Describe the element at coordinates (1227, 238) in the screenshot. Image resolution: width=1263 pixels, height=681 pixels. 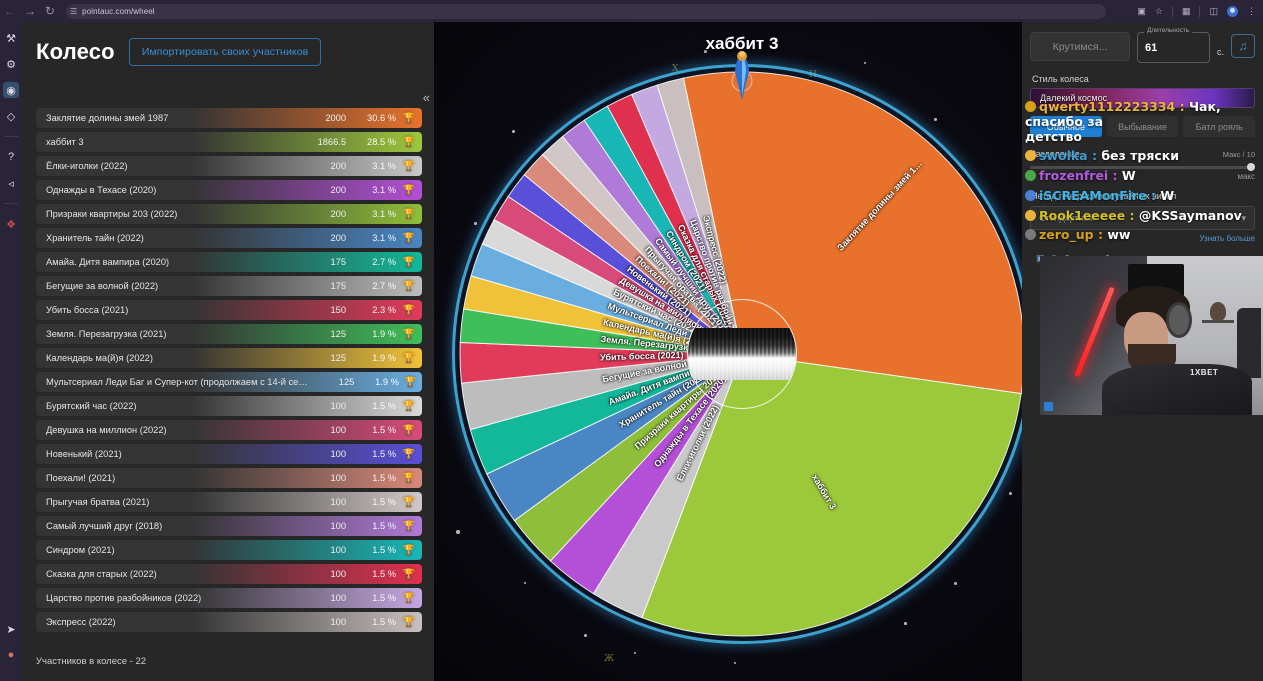
I see `learn-more-link: Узнать больше` at that location.